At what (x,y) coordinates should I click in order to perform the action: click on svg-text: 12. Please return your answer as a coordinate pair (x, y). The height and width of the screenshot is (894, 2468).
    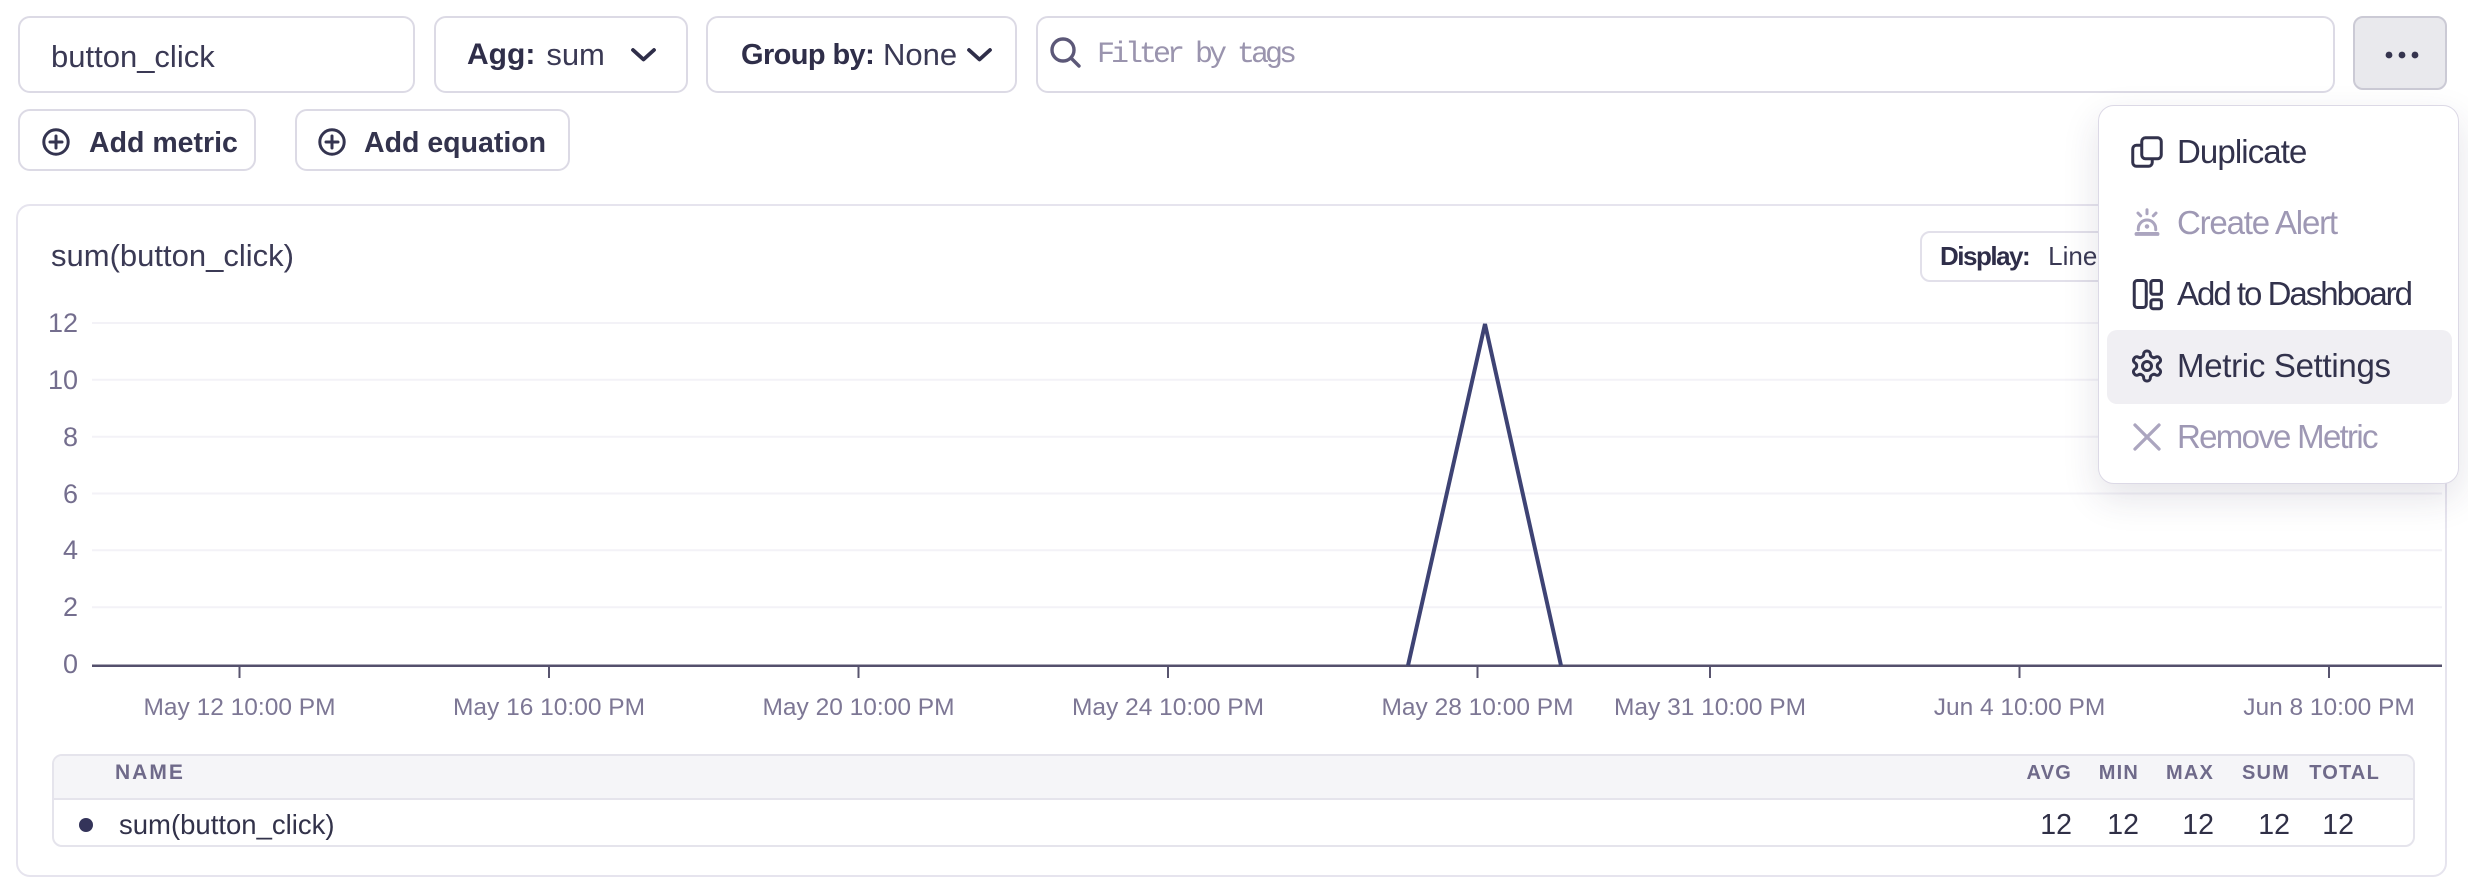
    Looking at the image, I should click on (63, 323).